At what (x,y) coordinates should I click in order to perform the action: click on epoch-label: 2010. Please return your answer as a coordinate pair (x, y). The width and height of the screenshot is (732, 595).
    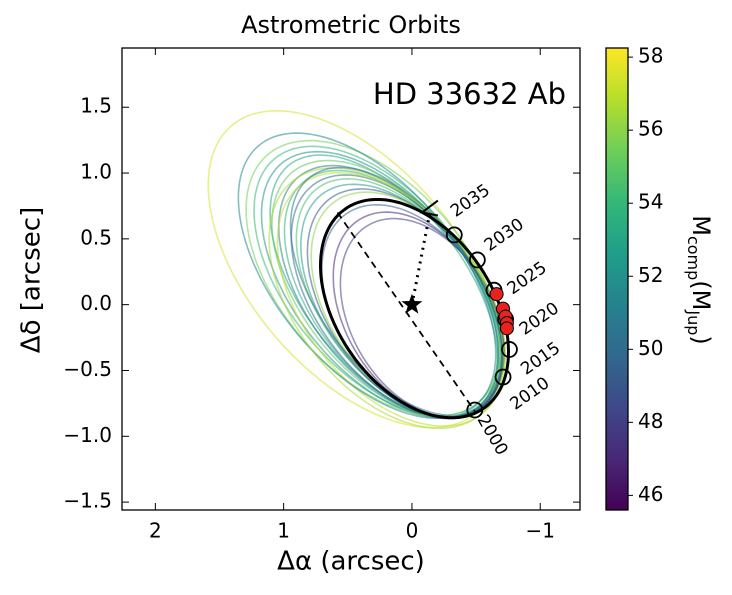
    Looking at the image, I should click on (529, 393).